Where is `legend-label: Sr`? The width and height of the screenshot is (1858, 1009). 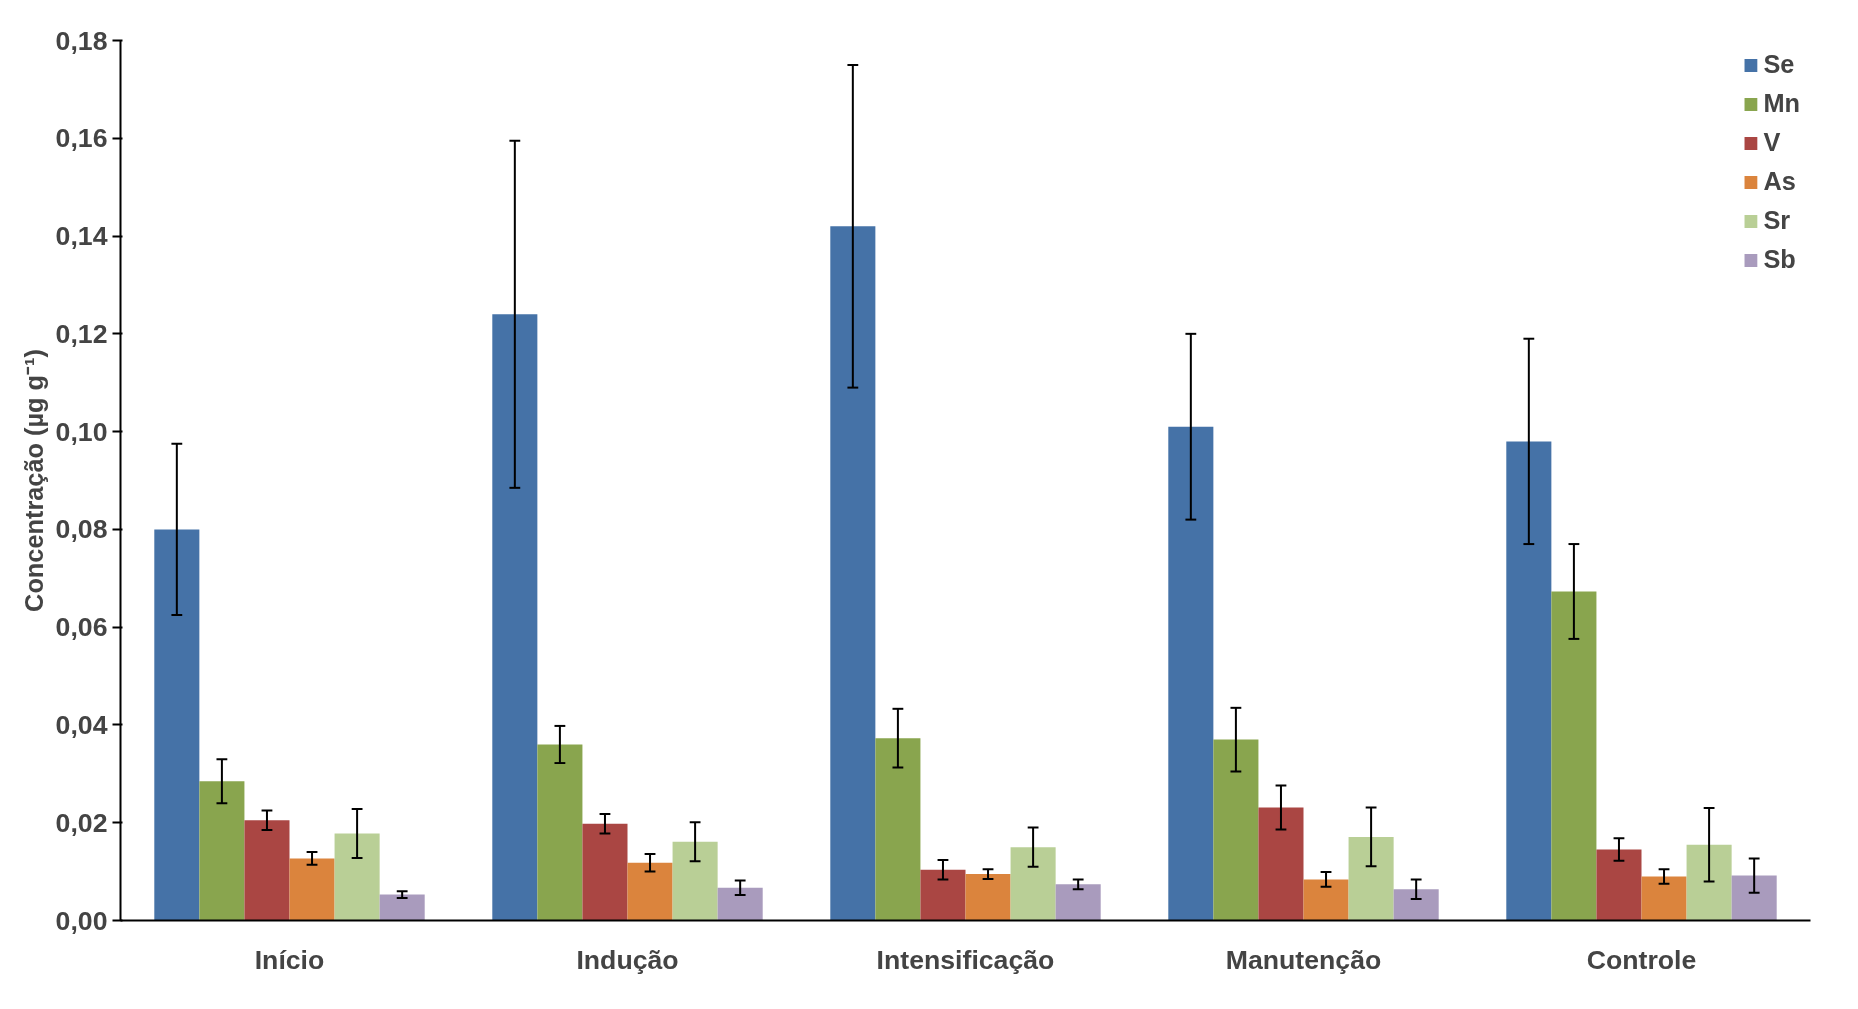
legend-label: Sr is located at coordinates (1777, 220).